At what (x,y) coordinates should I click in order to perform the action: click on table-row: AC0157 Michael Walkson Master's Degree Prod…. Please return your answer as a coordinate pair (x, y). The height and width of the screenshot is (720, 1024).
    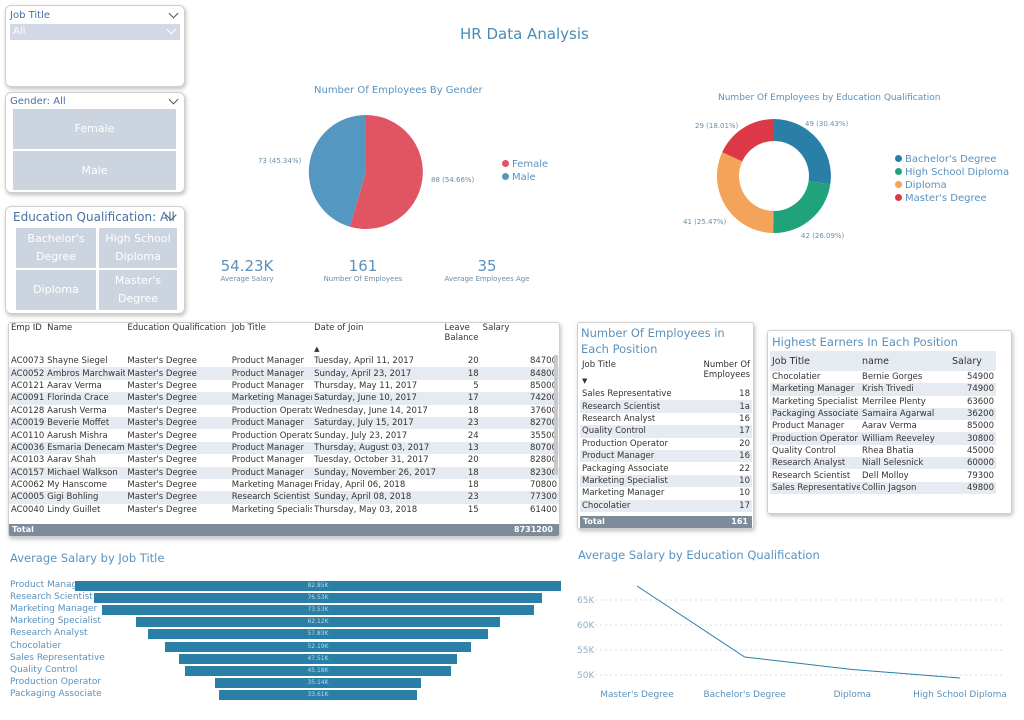
    Looking at the image, I should click on (284, 472).